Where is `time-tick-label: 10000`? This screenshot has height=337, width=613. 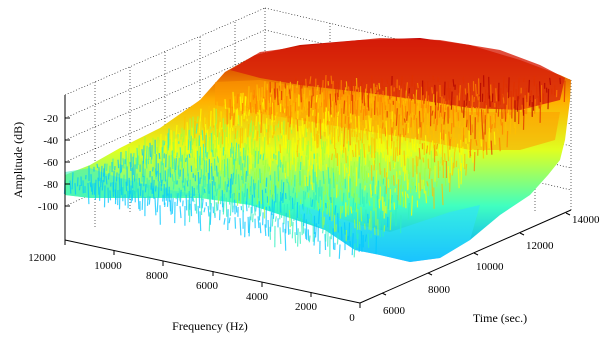 time-tick-label: 10000 is located at coordinates (490, 267).